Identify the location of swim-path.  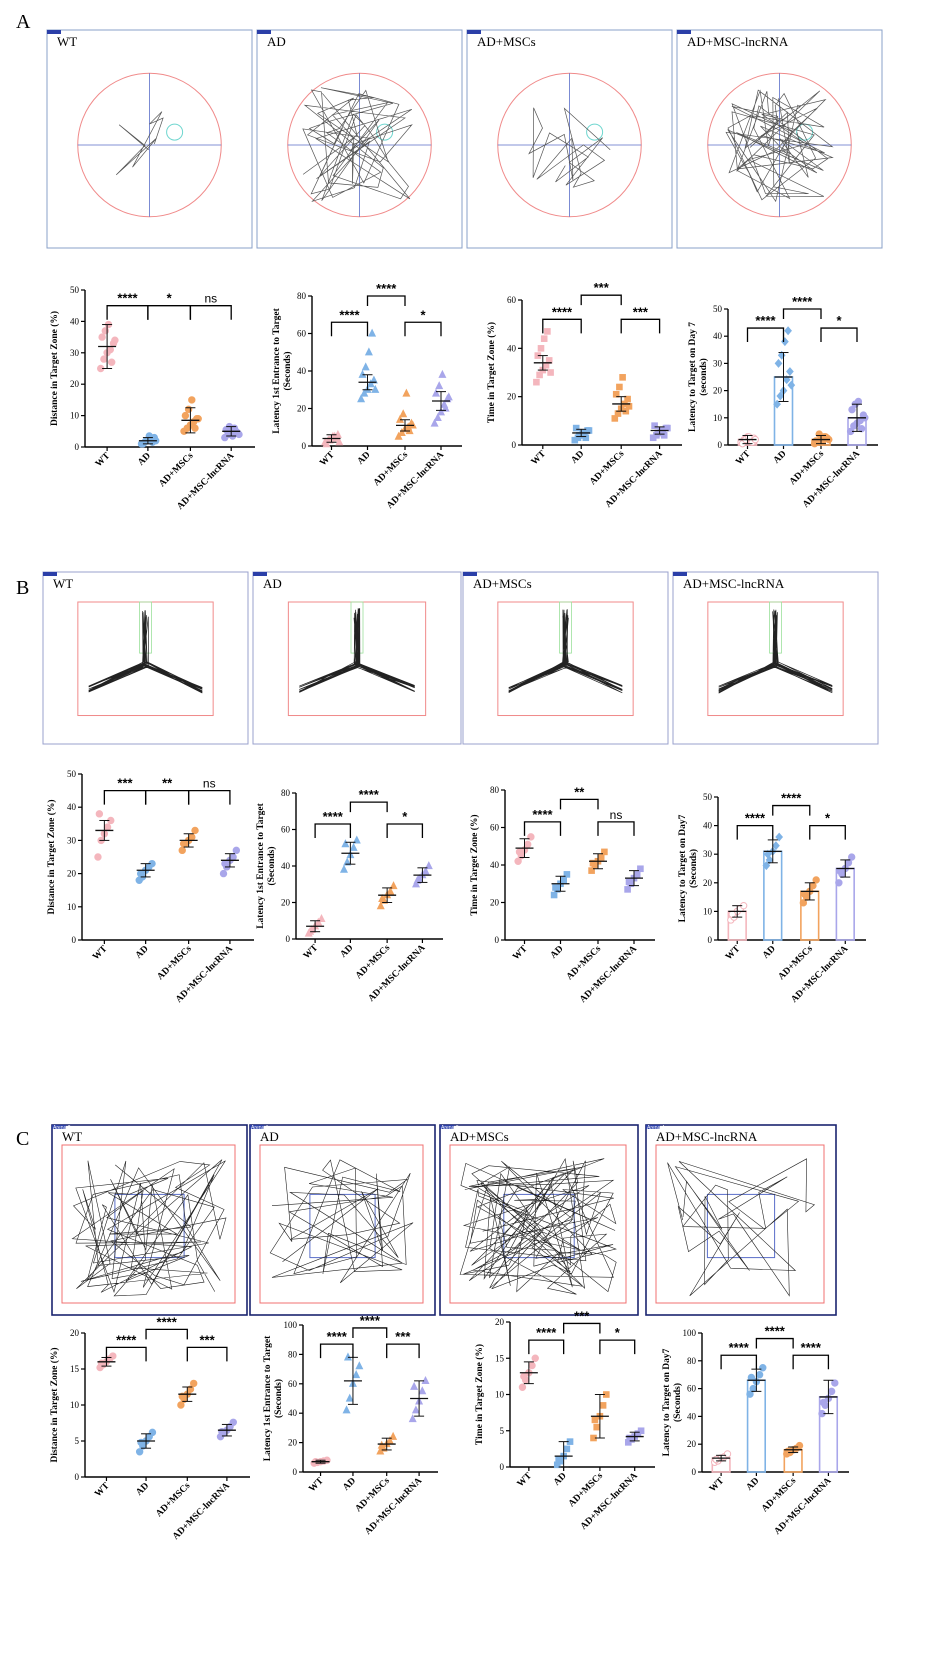
(139, 143).